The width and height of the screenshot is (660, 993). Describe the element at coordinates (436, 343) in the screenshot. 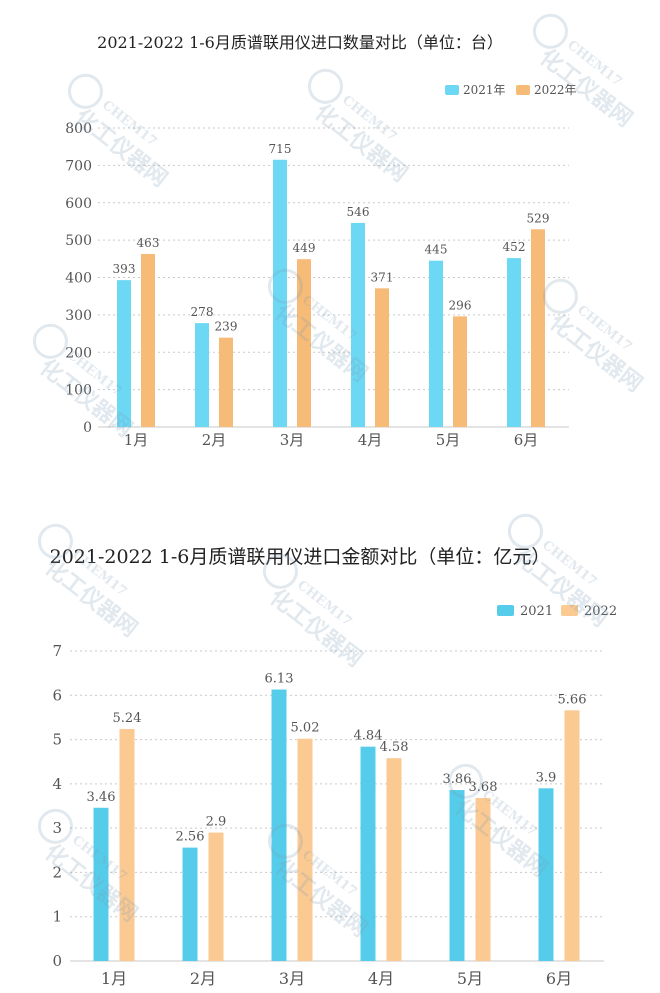

I see `bar-2021年-5月` at that location.